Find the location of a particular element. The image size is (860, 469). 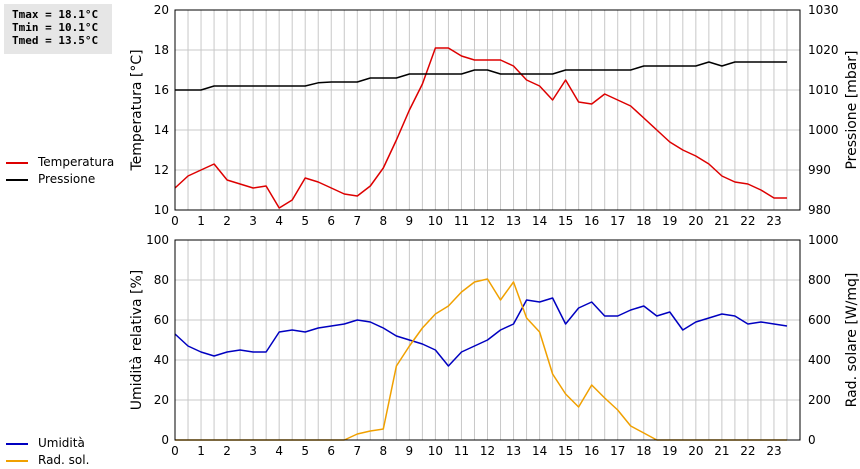

y-axis-label-left: Temperatura [°C] is located at coordinates (137, 110).